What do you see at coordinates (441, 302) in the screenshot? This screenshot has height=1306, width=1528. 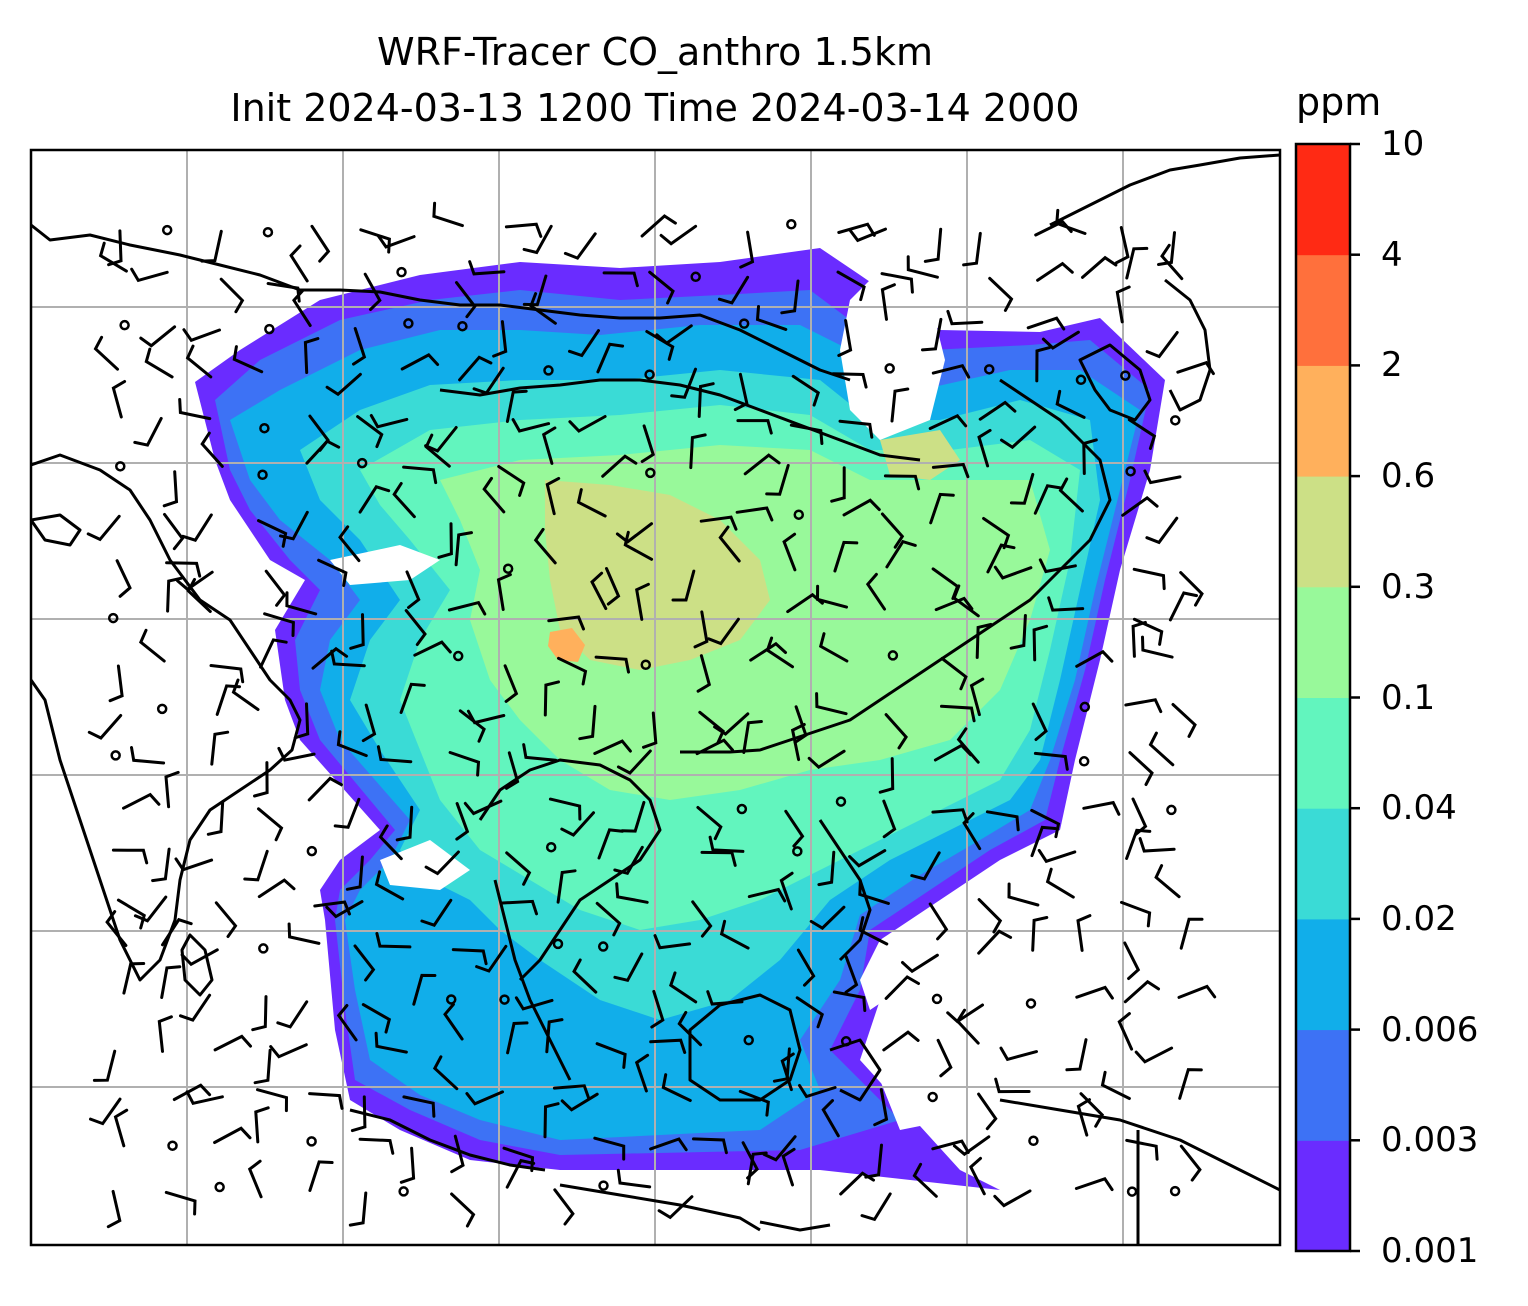 I see `coast-west-asia` at bounding box center [441, 302].